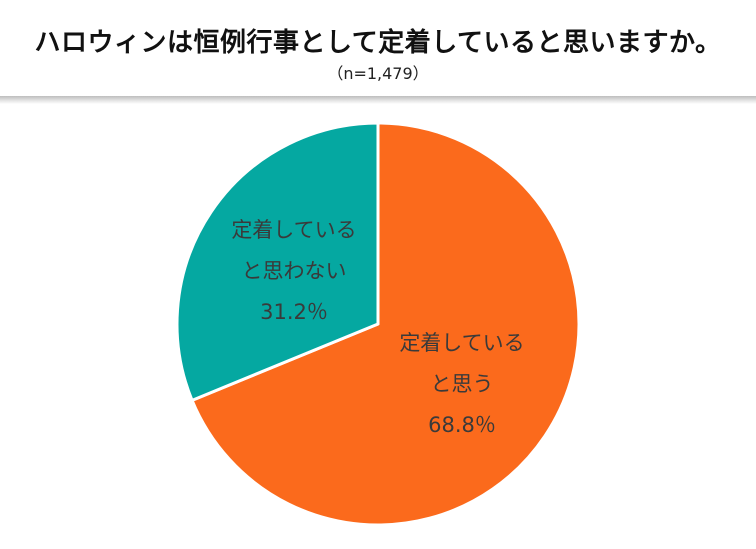  I want to click on slice-no-label-line-2: と思わない, so click(294, 271).